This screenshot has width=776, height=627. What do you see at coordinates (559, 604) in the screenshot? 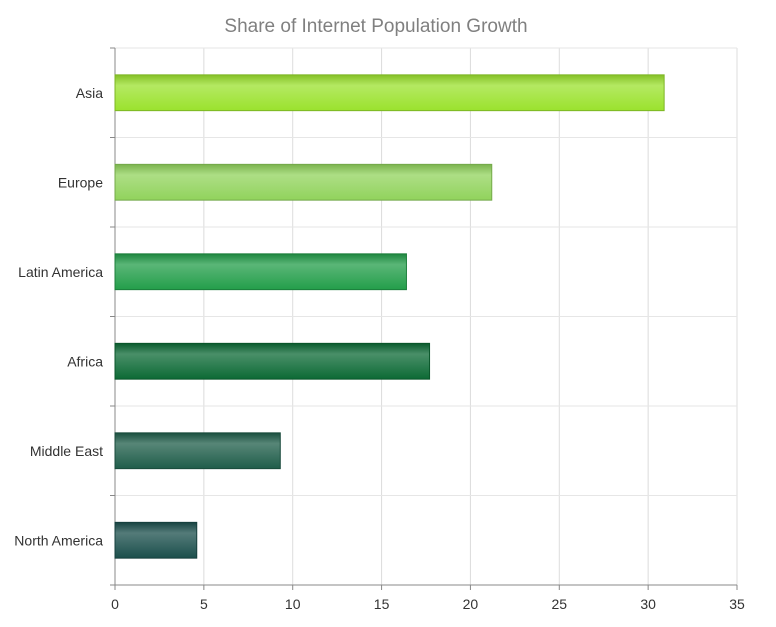
I see `x-tick-label: 25` at bounding box center [559, 604].